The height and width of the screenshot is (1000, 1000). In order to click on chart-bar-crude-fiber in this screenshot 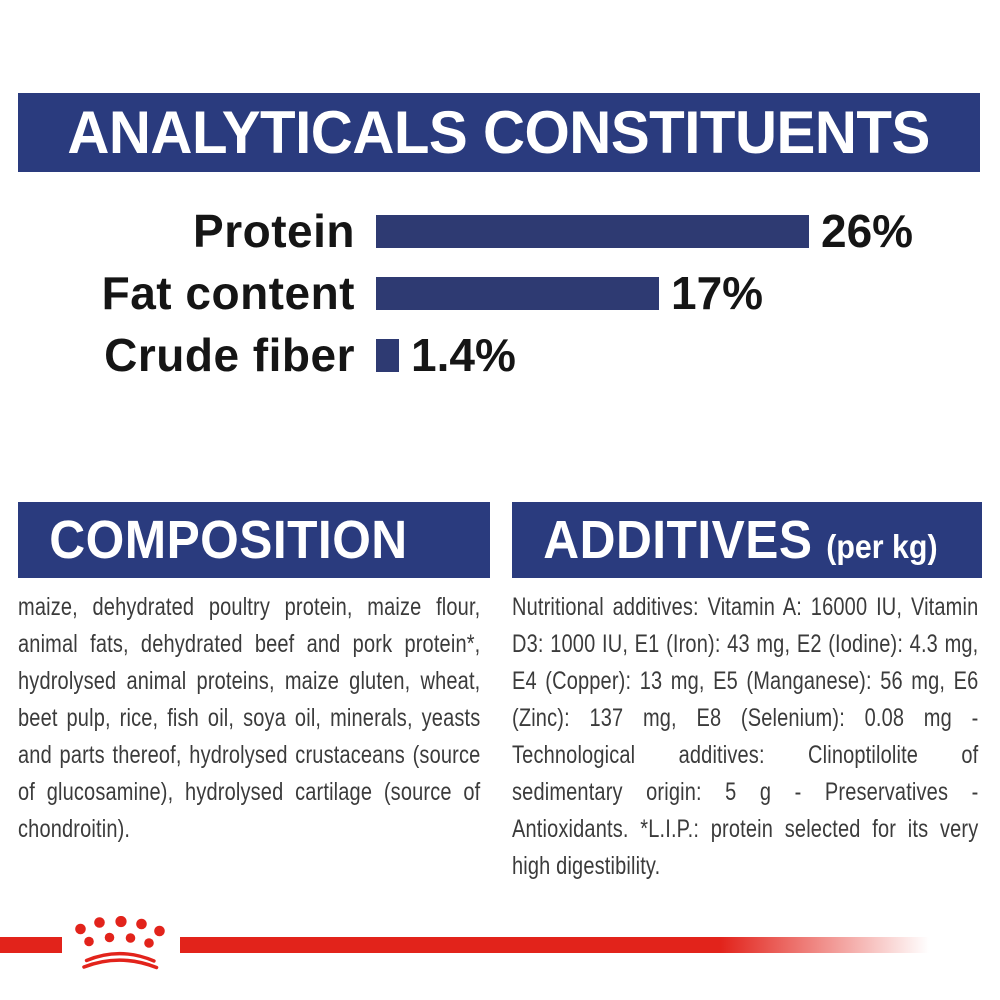, I will do `click(387, 355)`.